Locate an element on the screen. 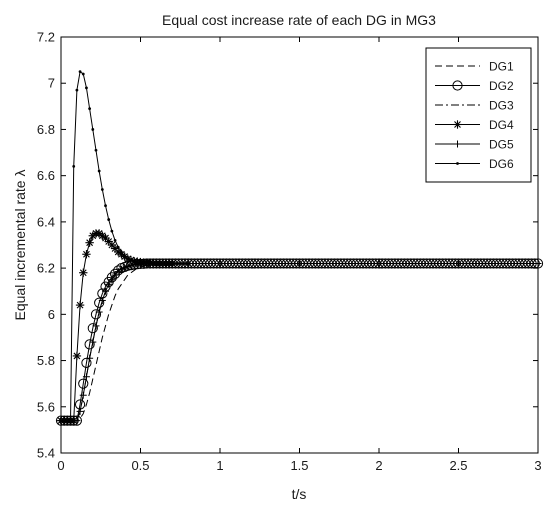 The image size is (550, 506). y-tick-label: 5.6 is located at coordinates (46, 406).